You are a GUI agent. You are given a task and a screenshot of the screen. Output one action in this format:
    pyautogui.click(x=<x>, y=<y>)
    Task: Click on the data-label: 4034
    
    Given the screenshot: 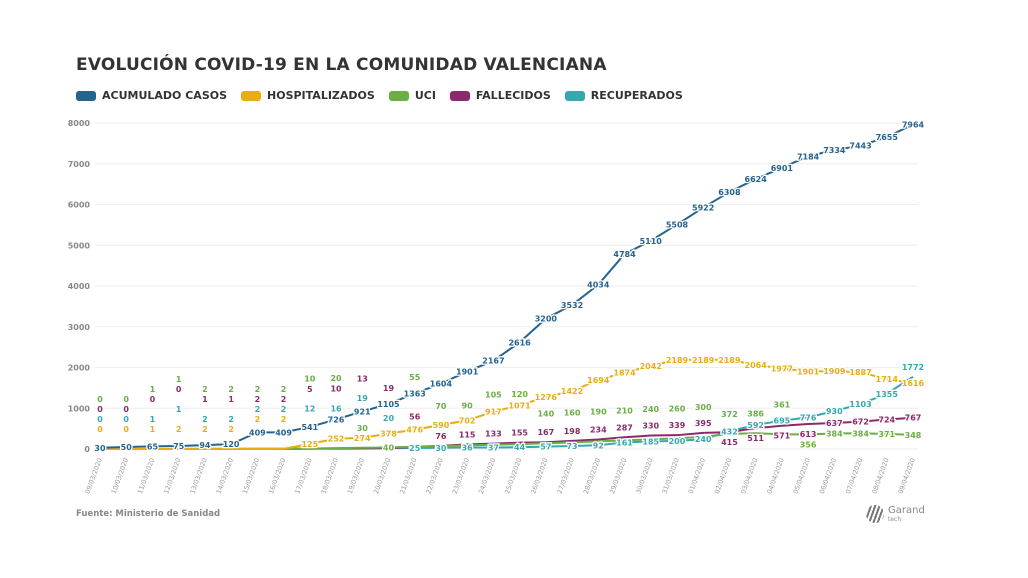 What is the action you would take?
    pyautogui.click(x=598, y=285)
    